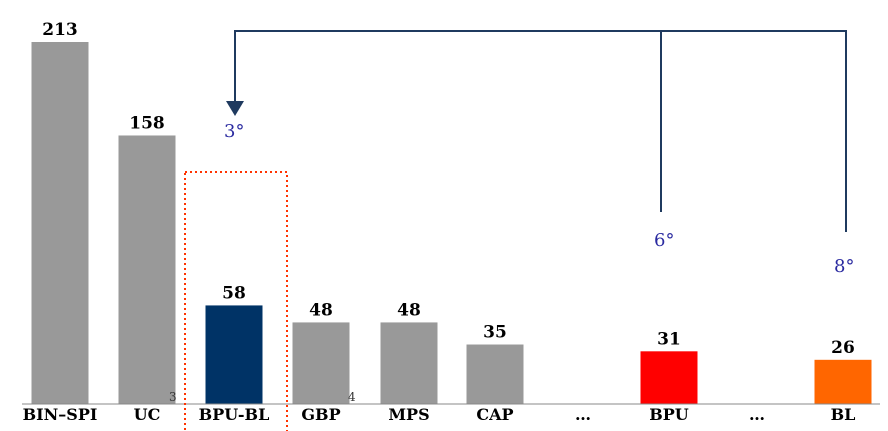  Describe the element at coordinates (495, 333) in the screenshot. I see `value-label-5: 35` at that location.